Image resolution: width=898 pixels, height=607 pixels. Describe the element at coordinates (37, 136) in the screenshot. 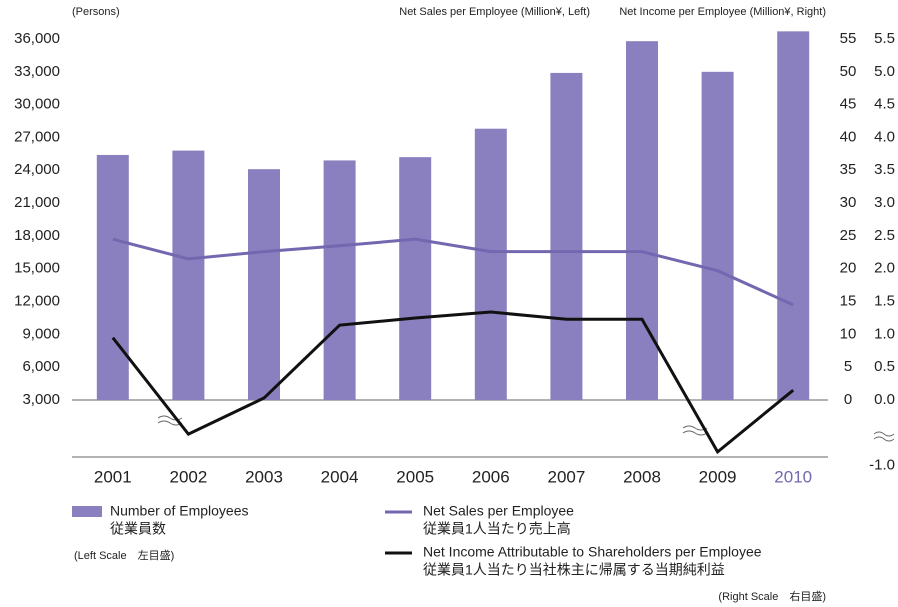

I see `y-tick-label: 27,000` at that location.